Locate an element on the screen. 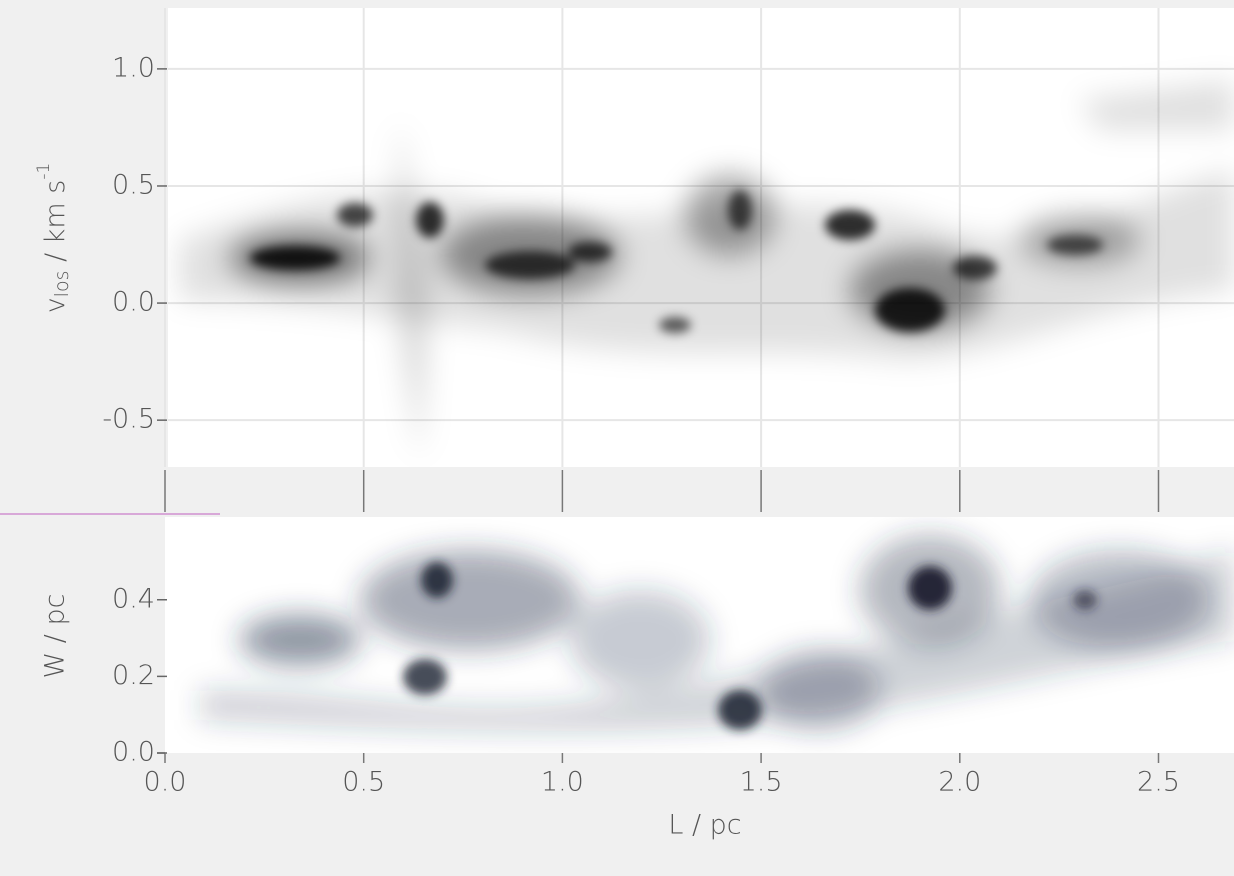 The width and height of the screenshot is (1234, 876). label-sup: -1 is located at coordinates (44, 171).